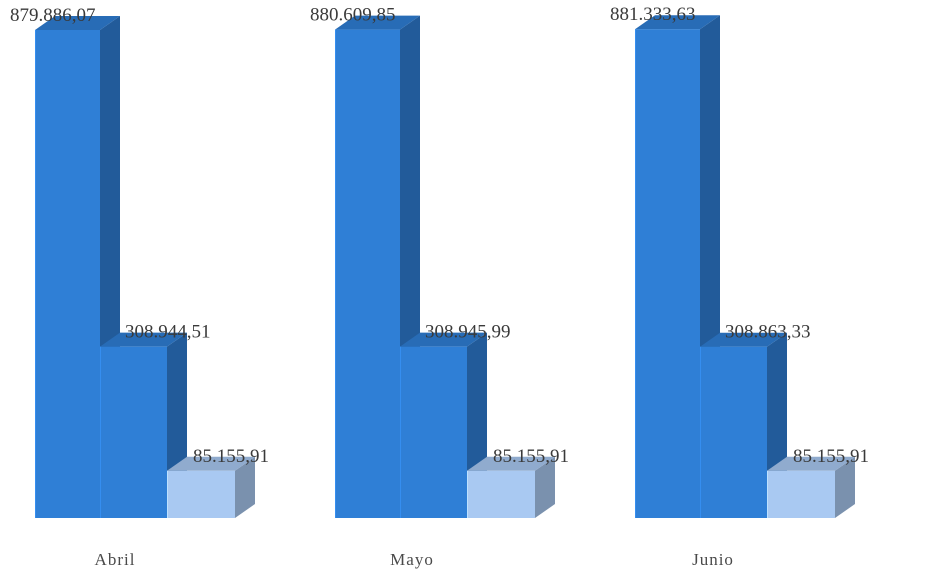  Describe the element at coordinates (831, 456) in the screenshot. I see `data-label-junio-s3: 85.155,91` at that location.